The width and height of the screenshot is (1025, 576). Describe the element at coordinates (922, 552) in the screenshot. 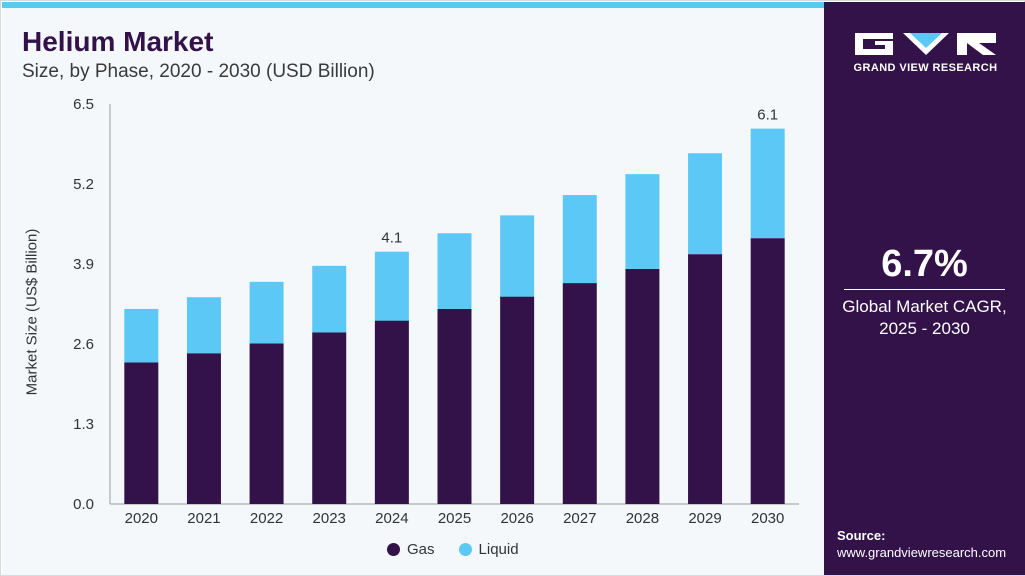

I see `source-url: www.grandviewresearch.com` at that location.